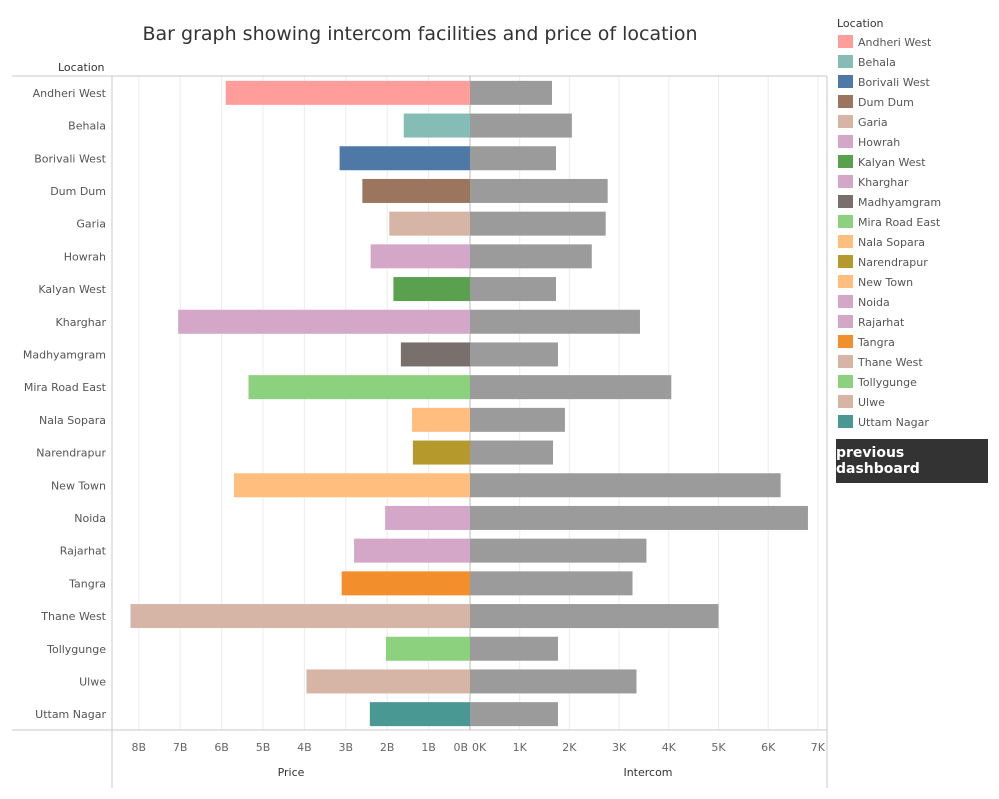  Describe the element at coordinates (139, 747) in the screenshot. I see `price-tick-label: 8B` at that location.